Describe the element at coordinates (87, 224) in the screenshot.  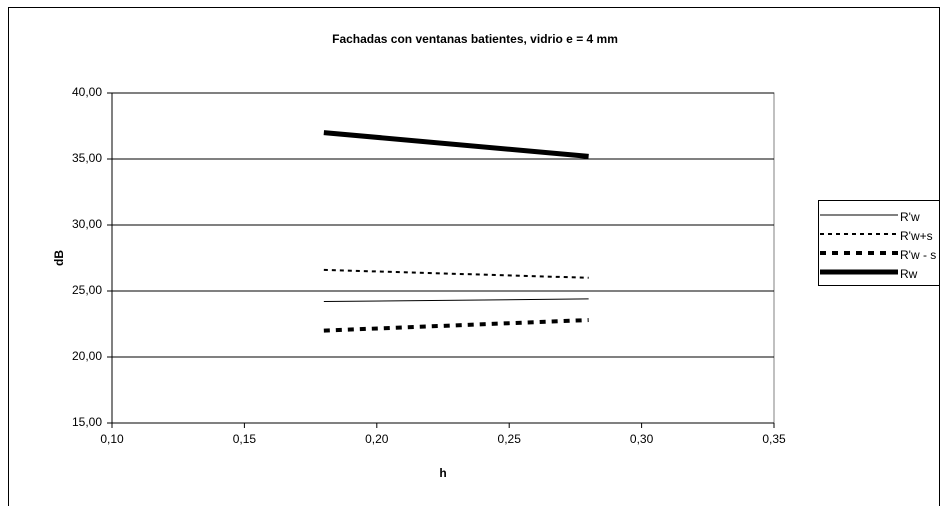
I see `y-tick-label: 30,00` at that location.